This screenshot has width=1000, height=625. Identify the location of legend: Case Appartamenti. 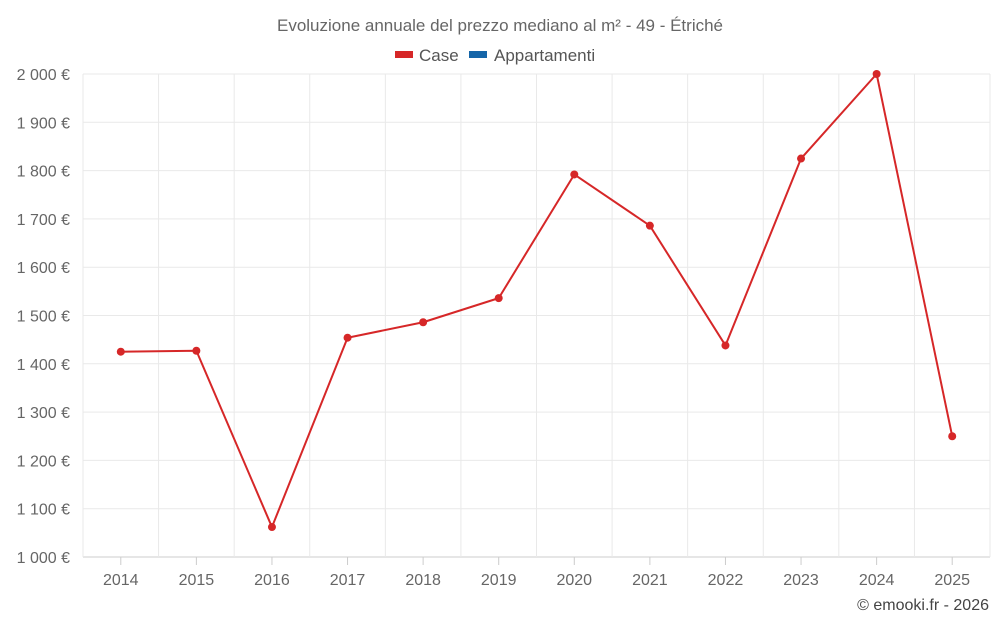
(495, 55).